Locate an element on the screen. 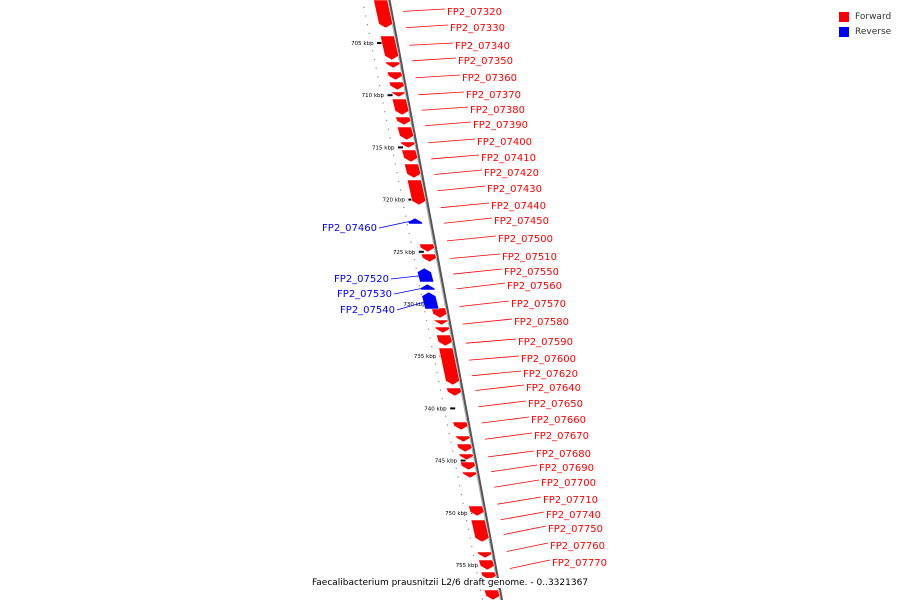  forward-gene-label: FP2_07650 is located at coordinates (555, 404).